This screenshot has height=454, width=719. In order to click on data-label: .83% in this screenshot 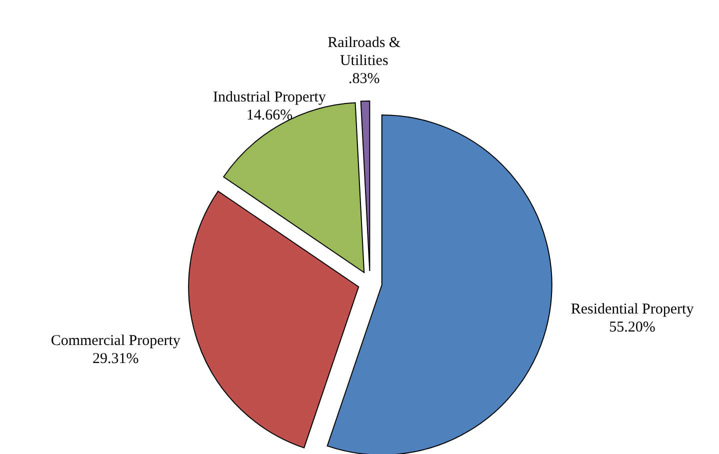, I will do `click(364, 79)`.